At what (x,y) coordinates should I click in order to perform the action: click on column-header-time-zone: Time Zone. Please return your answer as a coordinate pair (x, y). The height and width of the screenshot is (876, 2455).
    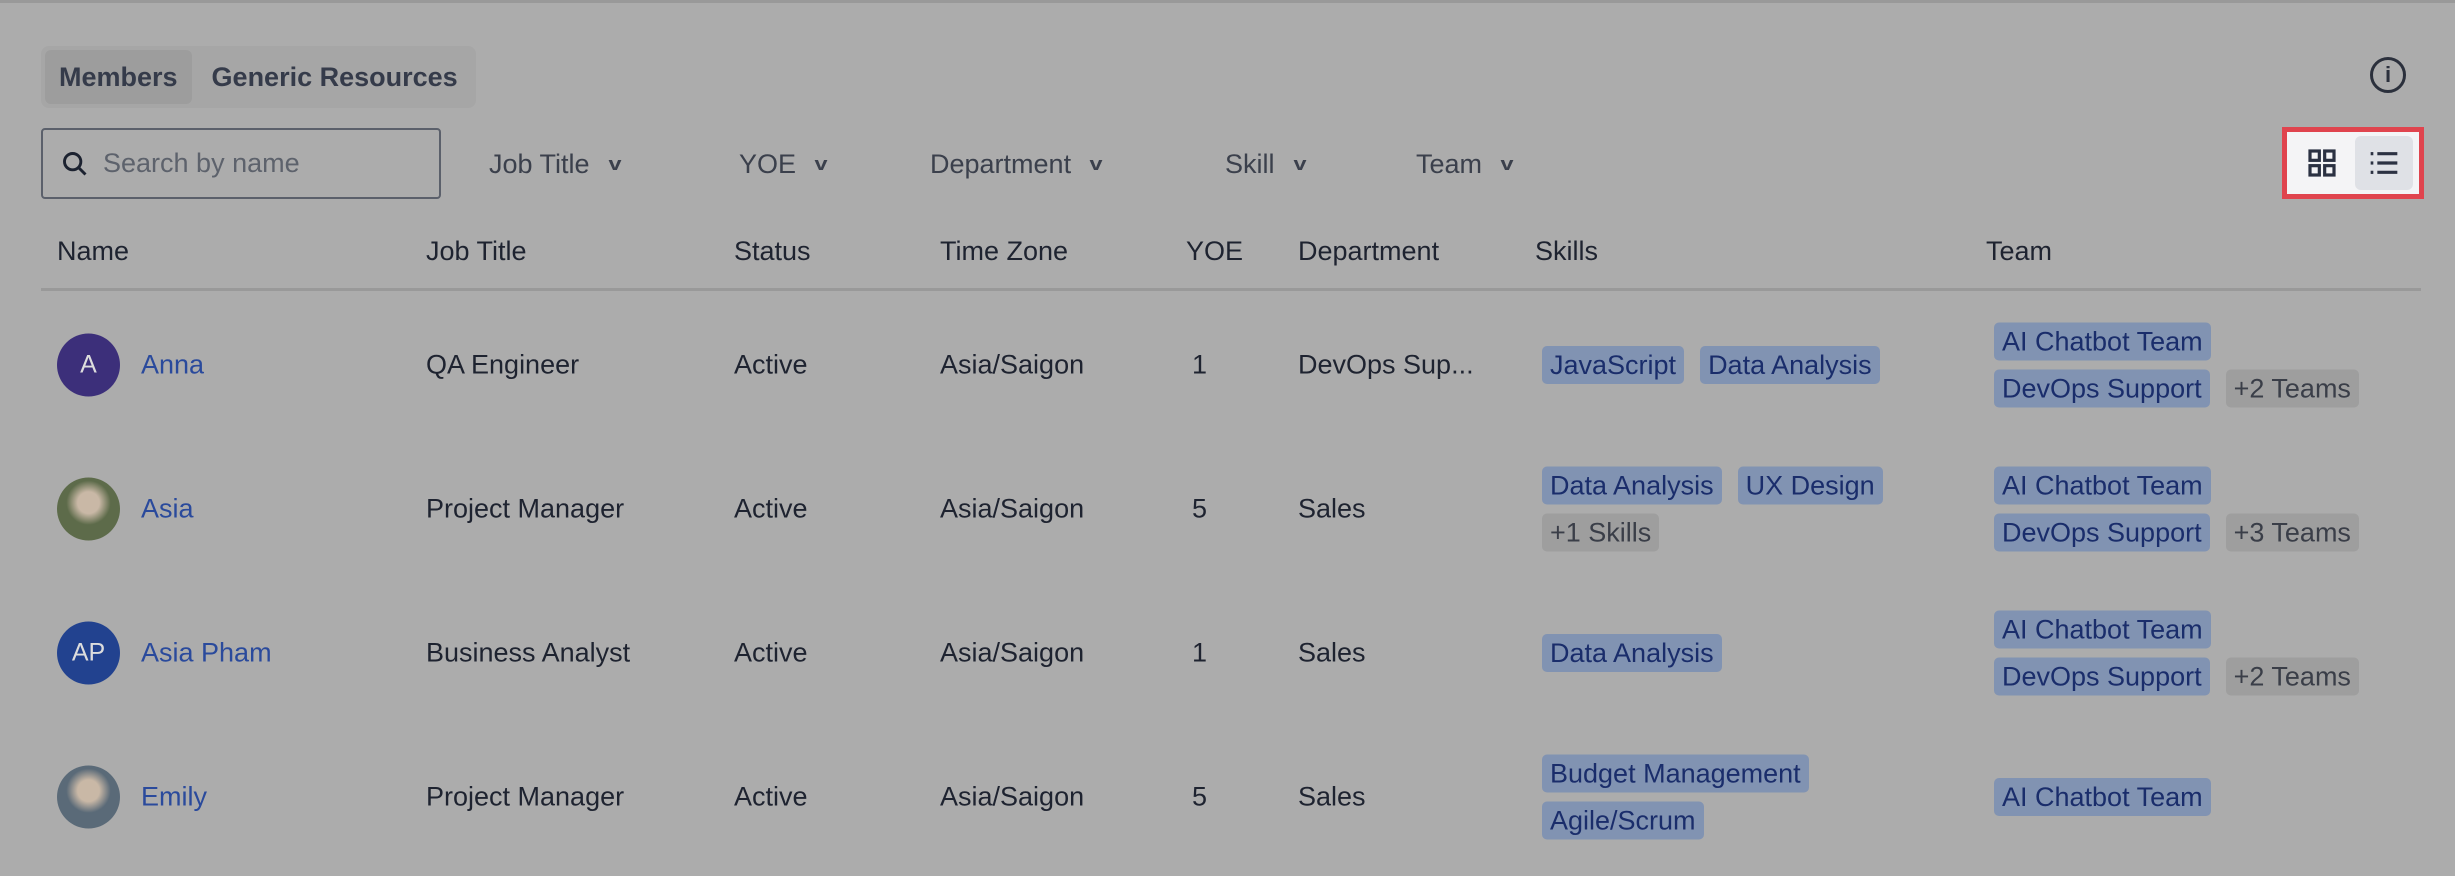
    Looking at the image, I should click on (1004, 251).